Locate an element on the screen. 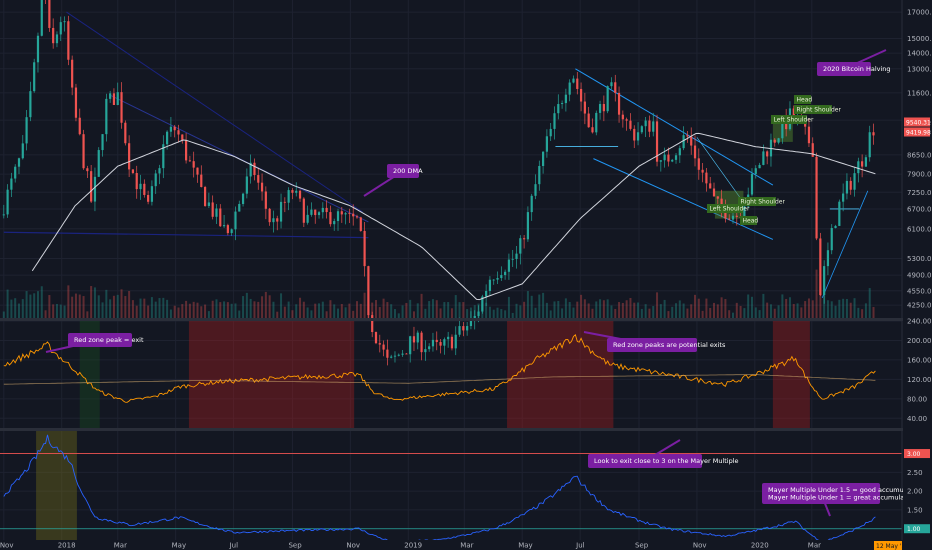  y-tick-label: 6100.00 is located at coordinates (919, 229).